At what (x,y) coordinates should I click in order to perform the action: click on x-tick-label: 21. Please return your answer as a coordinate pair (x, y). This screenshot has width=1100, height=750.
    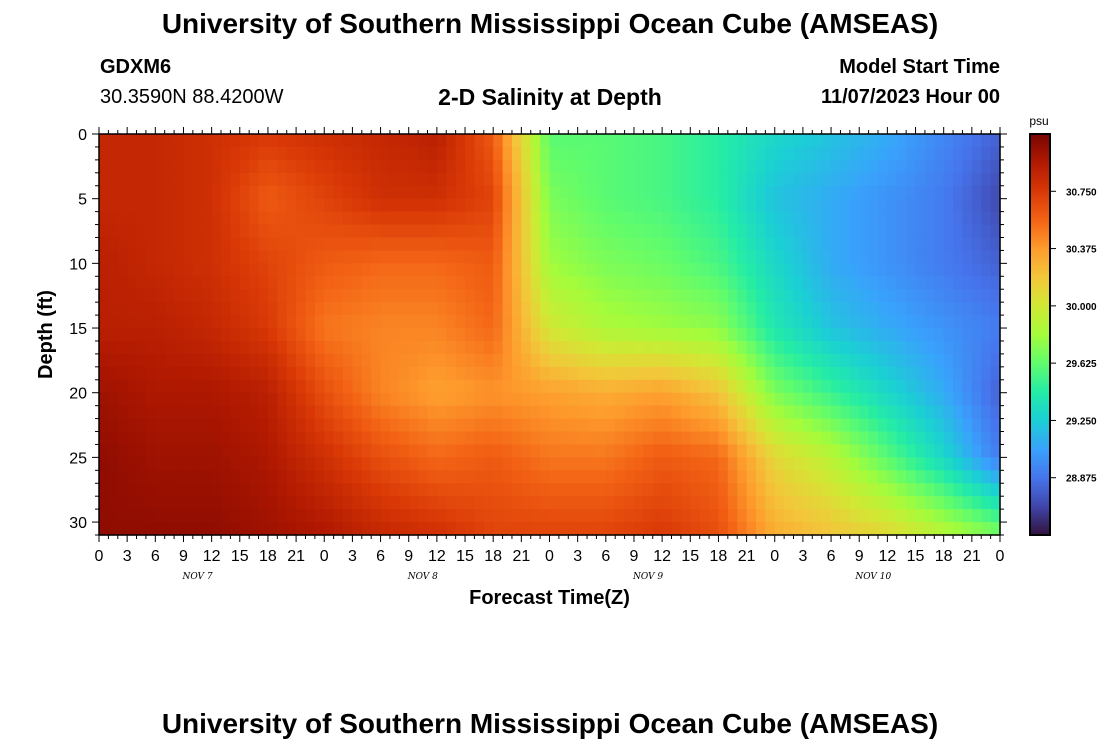
    Looking at the image, I should click on (972, 556).